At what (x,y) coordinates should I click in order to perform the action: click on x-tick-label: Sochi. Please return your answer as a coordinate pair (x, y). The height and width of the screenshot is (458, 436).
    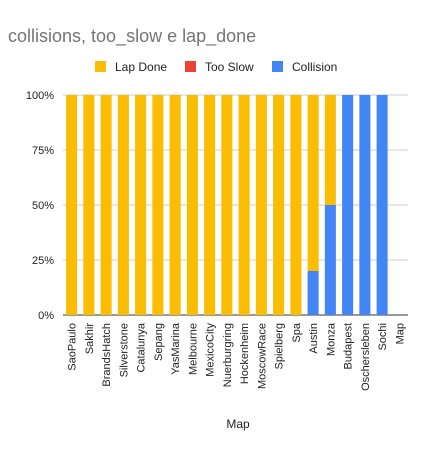
    Looking at the image, I should click on (383, 337).